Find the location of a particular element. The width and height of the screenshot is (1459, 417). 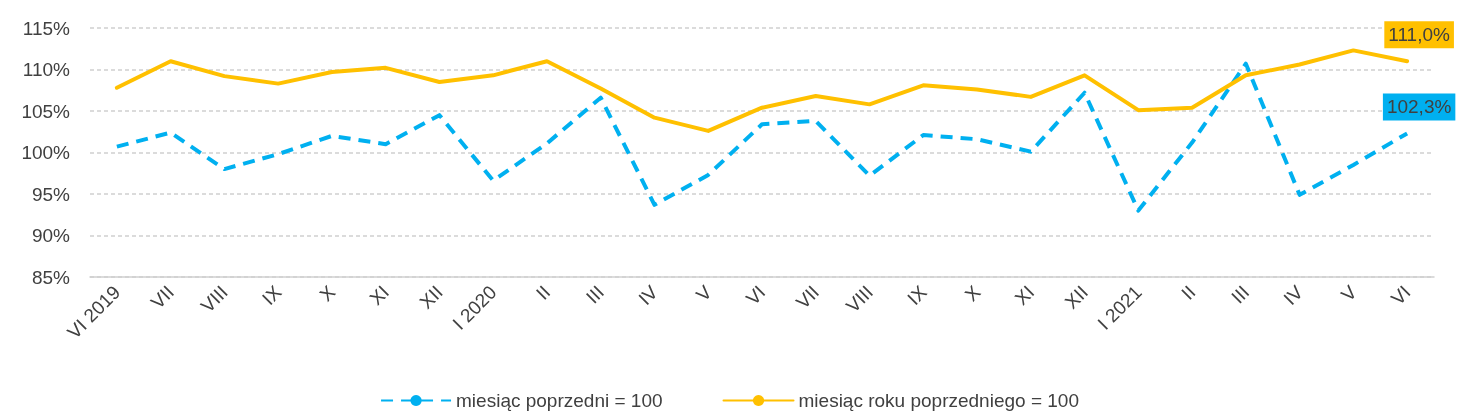

legend-label: miesiąc poprzedni = 100 is located at coordinates (559, 400).